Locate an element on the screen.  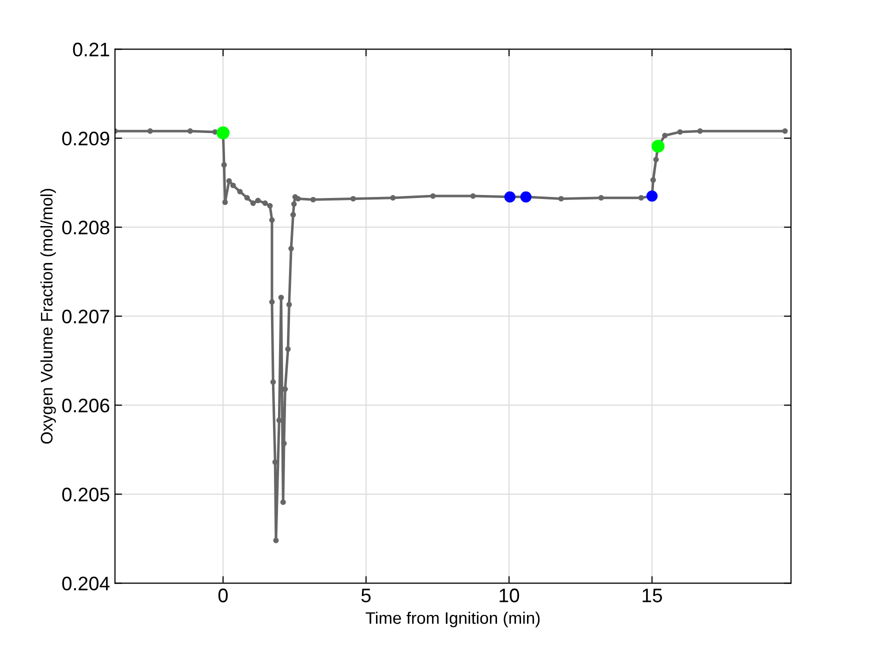
y-tick-label: 0.208 is located at coordinates (86, 227).